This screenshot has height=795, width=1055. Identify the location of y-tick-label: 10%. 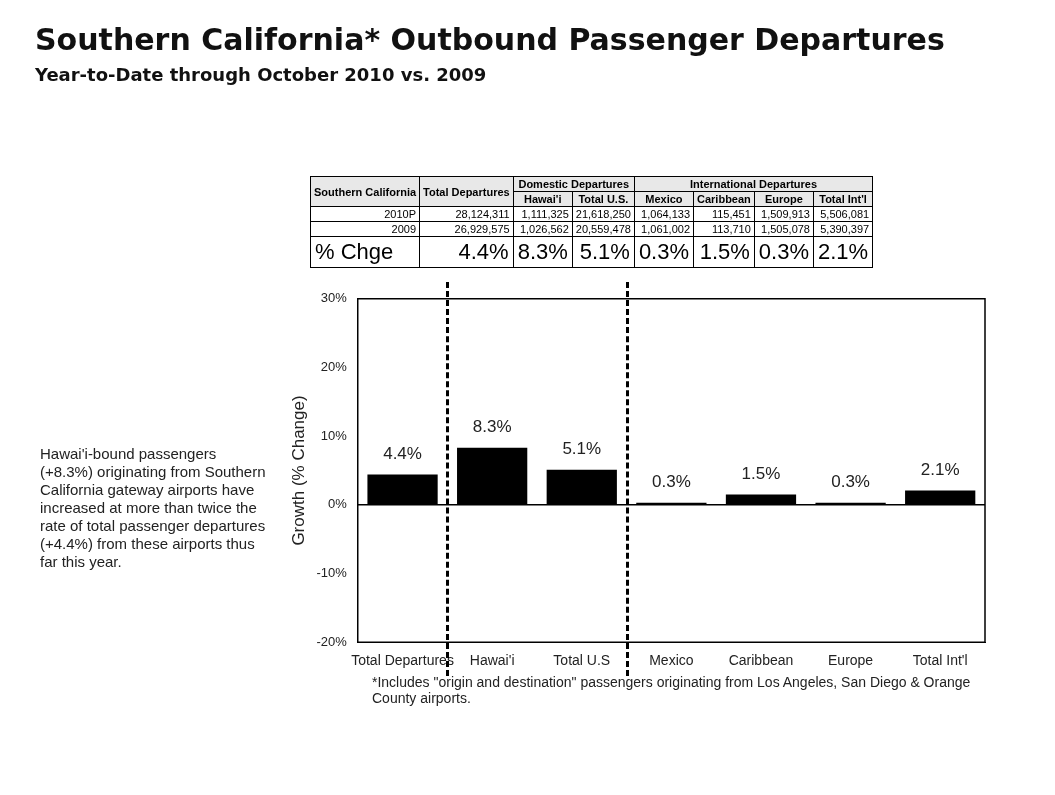
(334, 435).